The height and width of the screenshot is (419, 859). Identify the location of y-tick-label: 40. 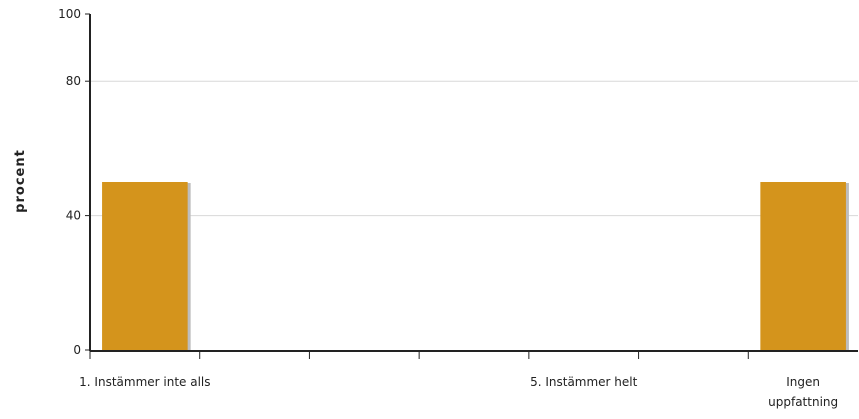
(73, 216).